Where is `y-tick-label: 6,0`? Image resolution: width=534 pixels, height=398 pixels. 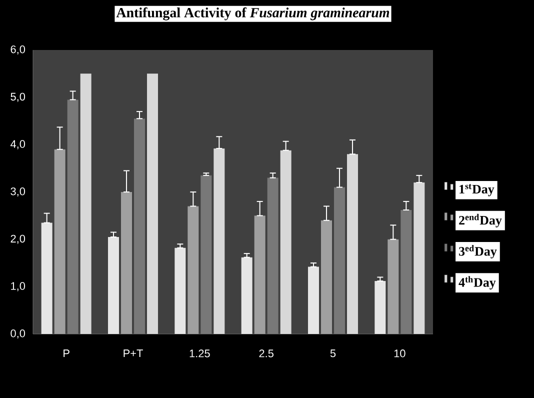 y-tick-label: 6,0 is located at coordinates (18, 50).